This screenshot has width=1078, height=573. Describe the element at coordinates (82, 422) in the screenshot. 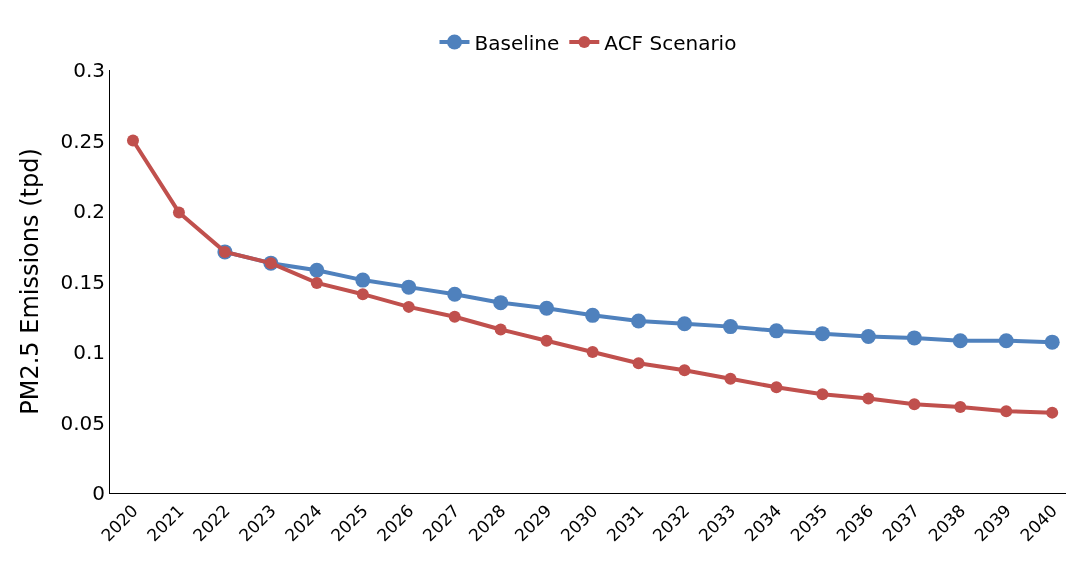

I see `y-tick-label: 0.05` at that location.